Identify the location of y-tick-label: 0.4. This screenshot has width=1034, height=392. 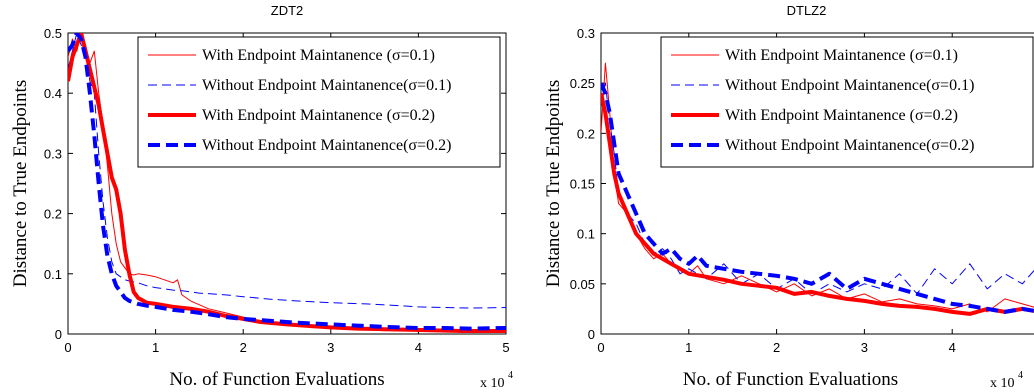
(53, 93).